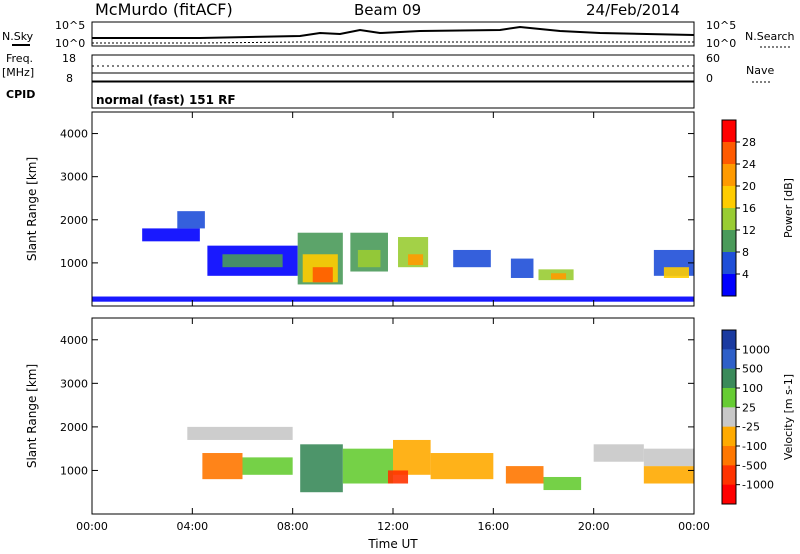 The image size is (800, 554). I want to click on colorbar-tick-label: 16, so click(749, 208).